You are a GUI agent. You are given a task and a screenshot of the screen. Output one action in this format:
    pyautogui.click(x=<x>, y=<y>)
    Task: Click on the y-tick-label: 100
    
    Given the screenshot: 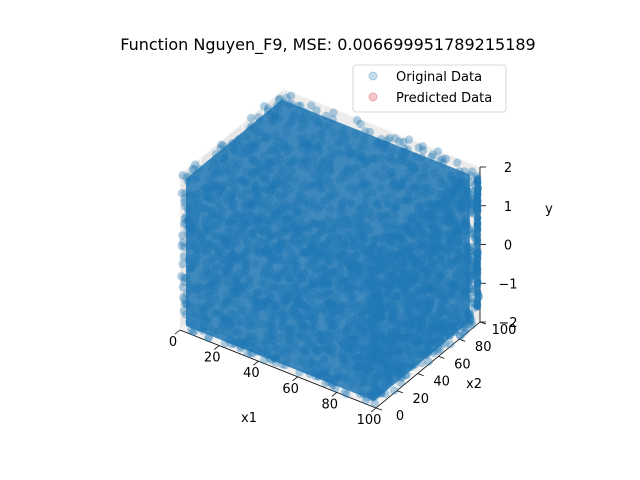 What is the action you would take?
    pyautogui.click(x=504, y=330)
    